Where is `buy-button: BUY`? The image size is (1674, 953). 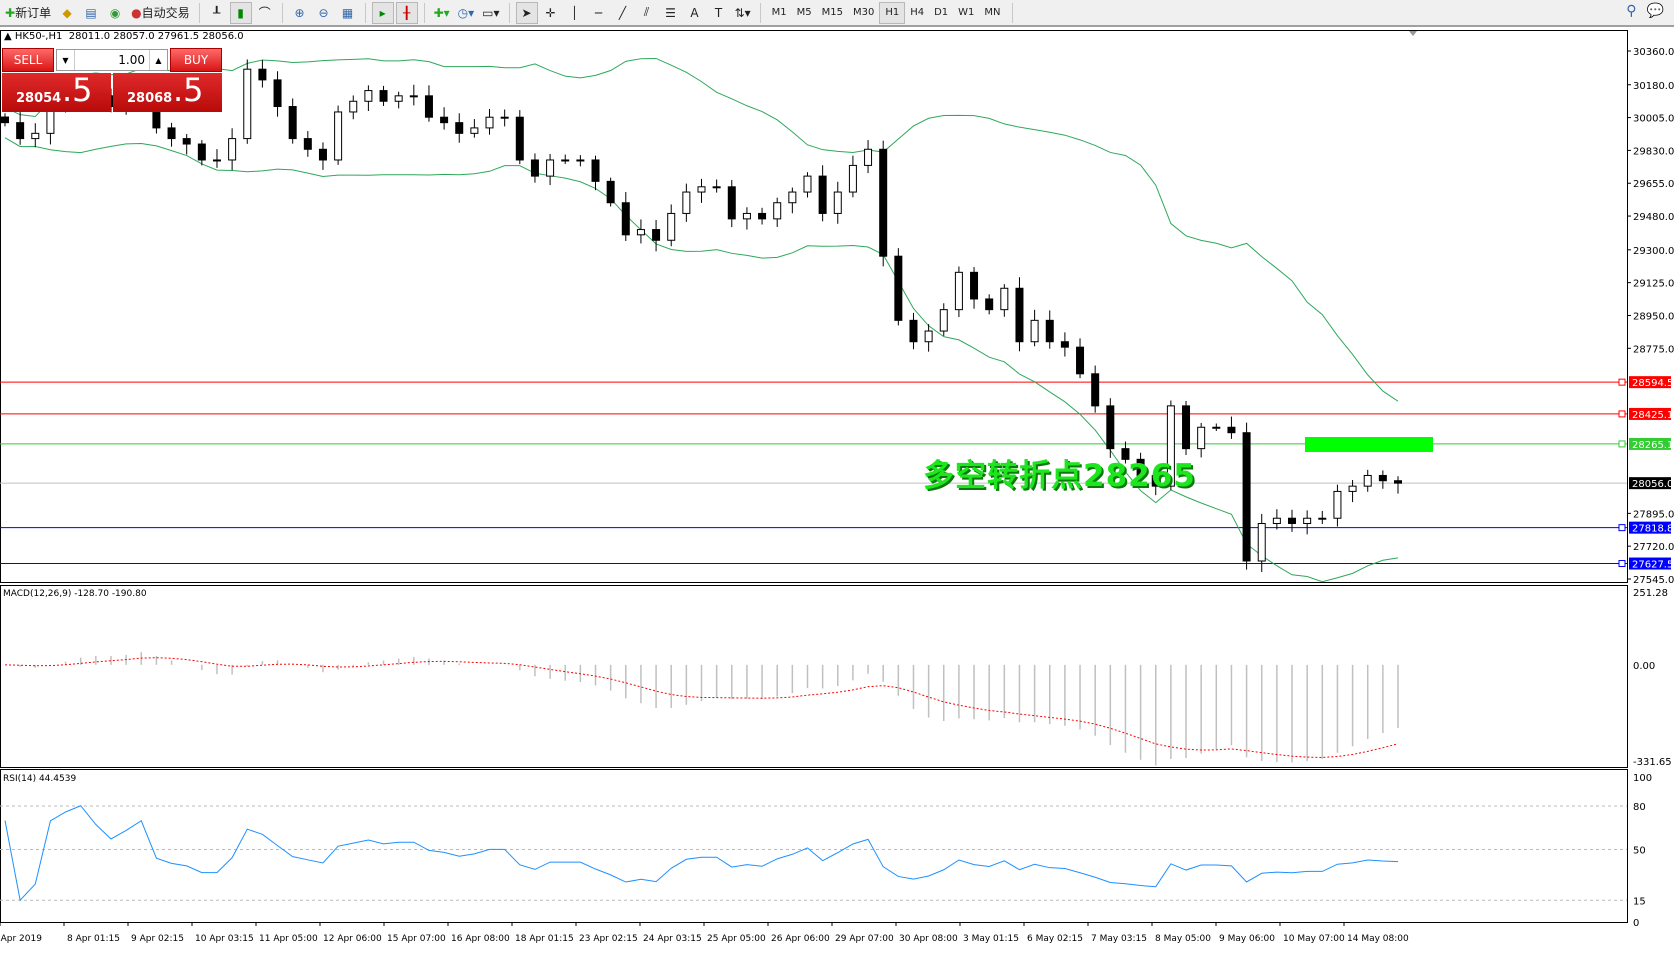
buy-button: BUY is located at coordinates (196, 60).